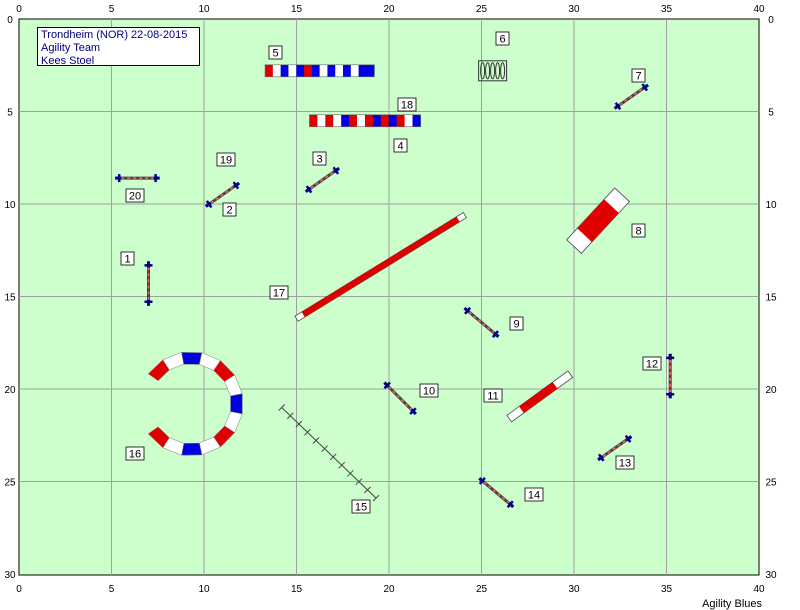  I want to click on x-tick-label-top: 30, so click(574, 9).